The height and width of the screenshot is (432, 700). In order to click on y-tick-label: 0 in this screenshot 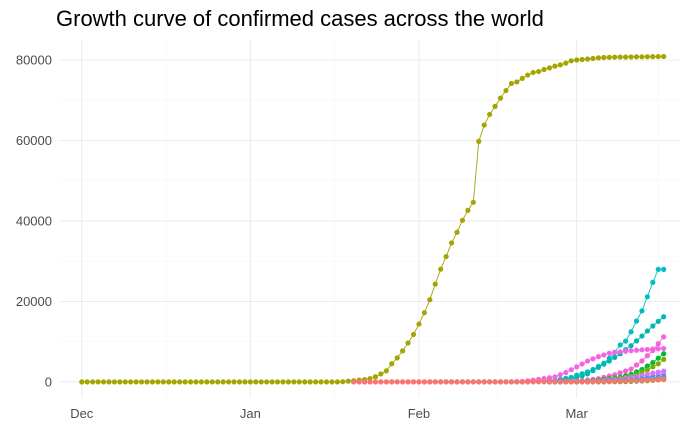, I will do `click(48, 381)`.